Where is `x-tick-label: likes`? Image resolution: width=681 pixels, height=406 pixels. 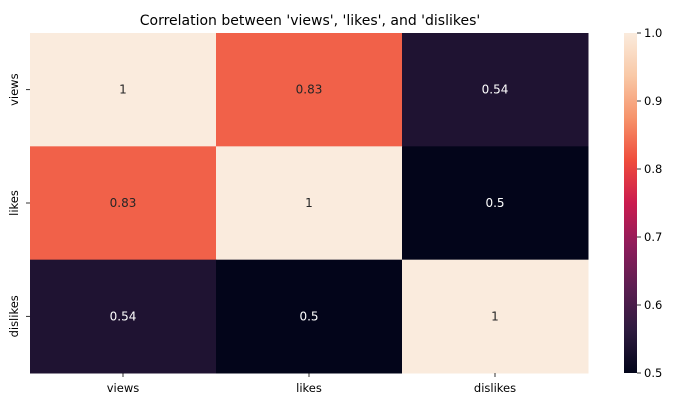
x-tick-label: likes is located at coordinates (309, 388).